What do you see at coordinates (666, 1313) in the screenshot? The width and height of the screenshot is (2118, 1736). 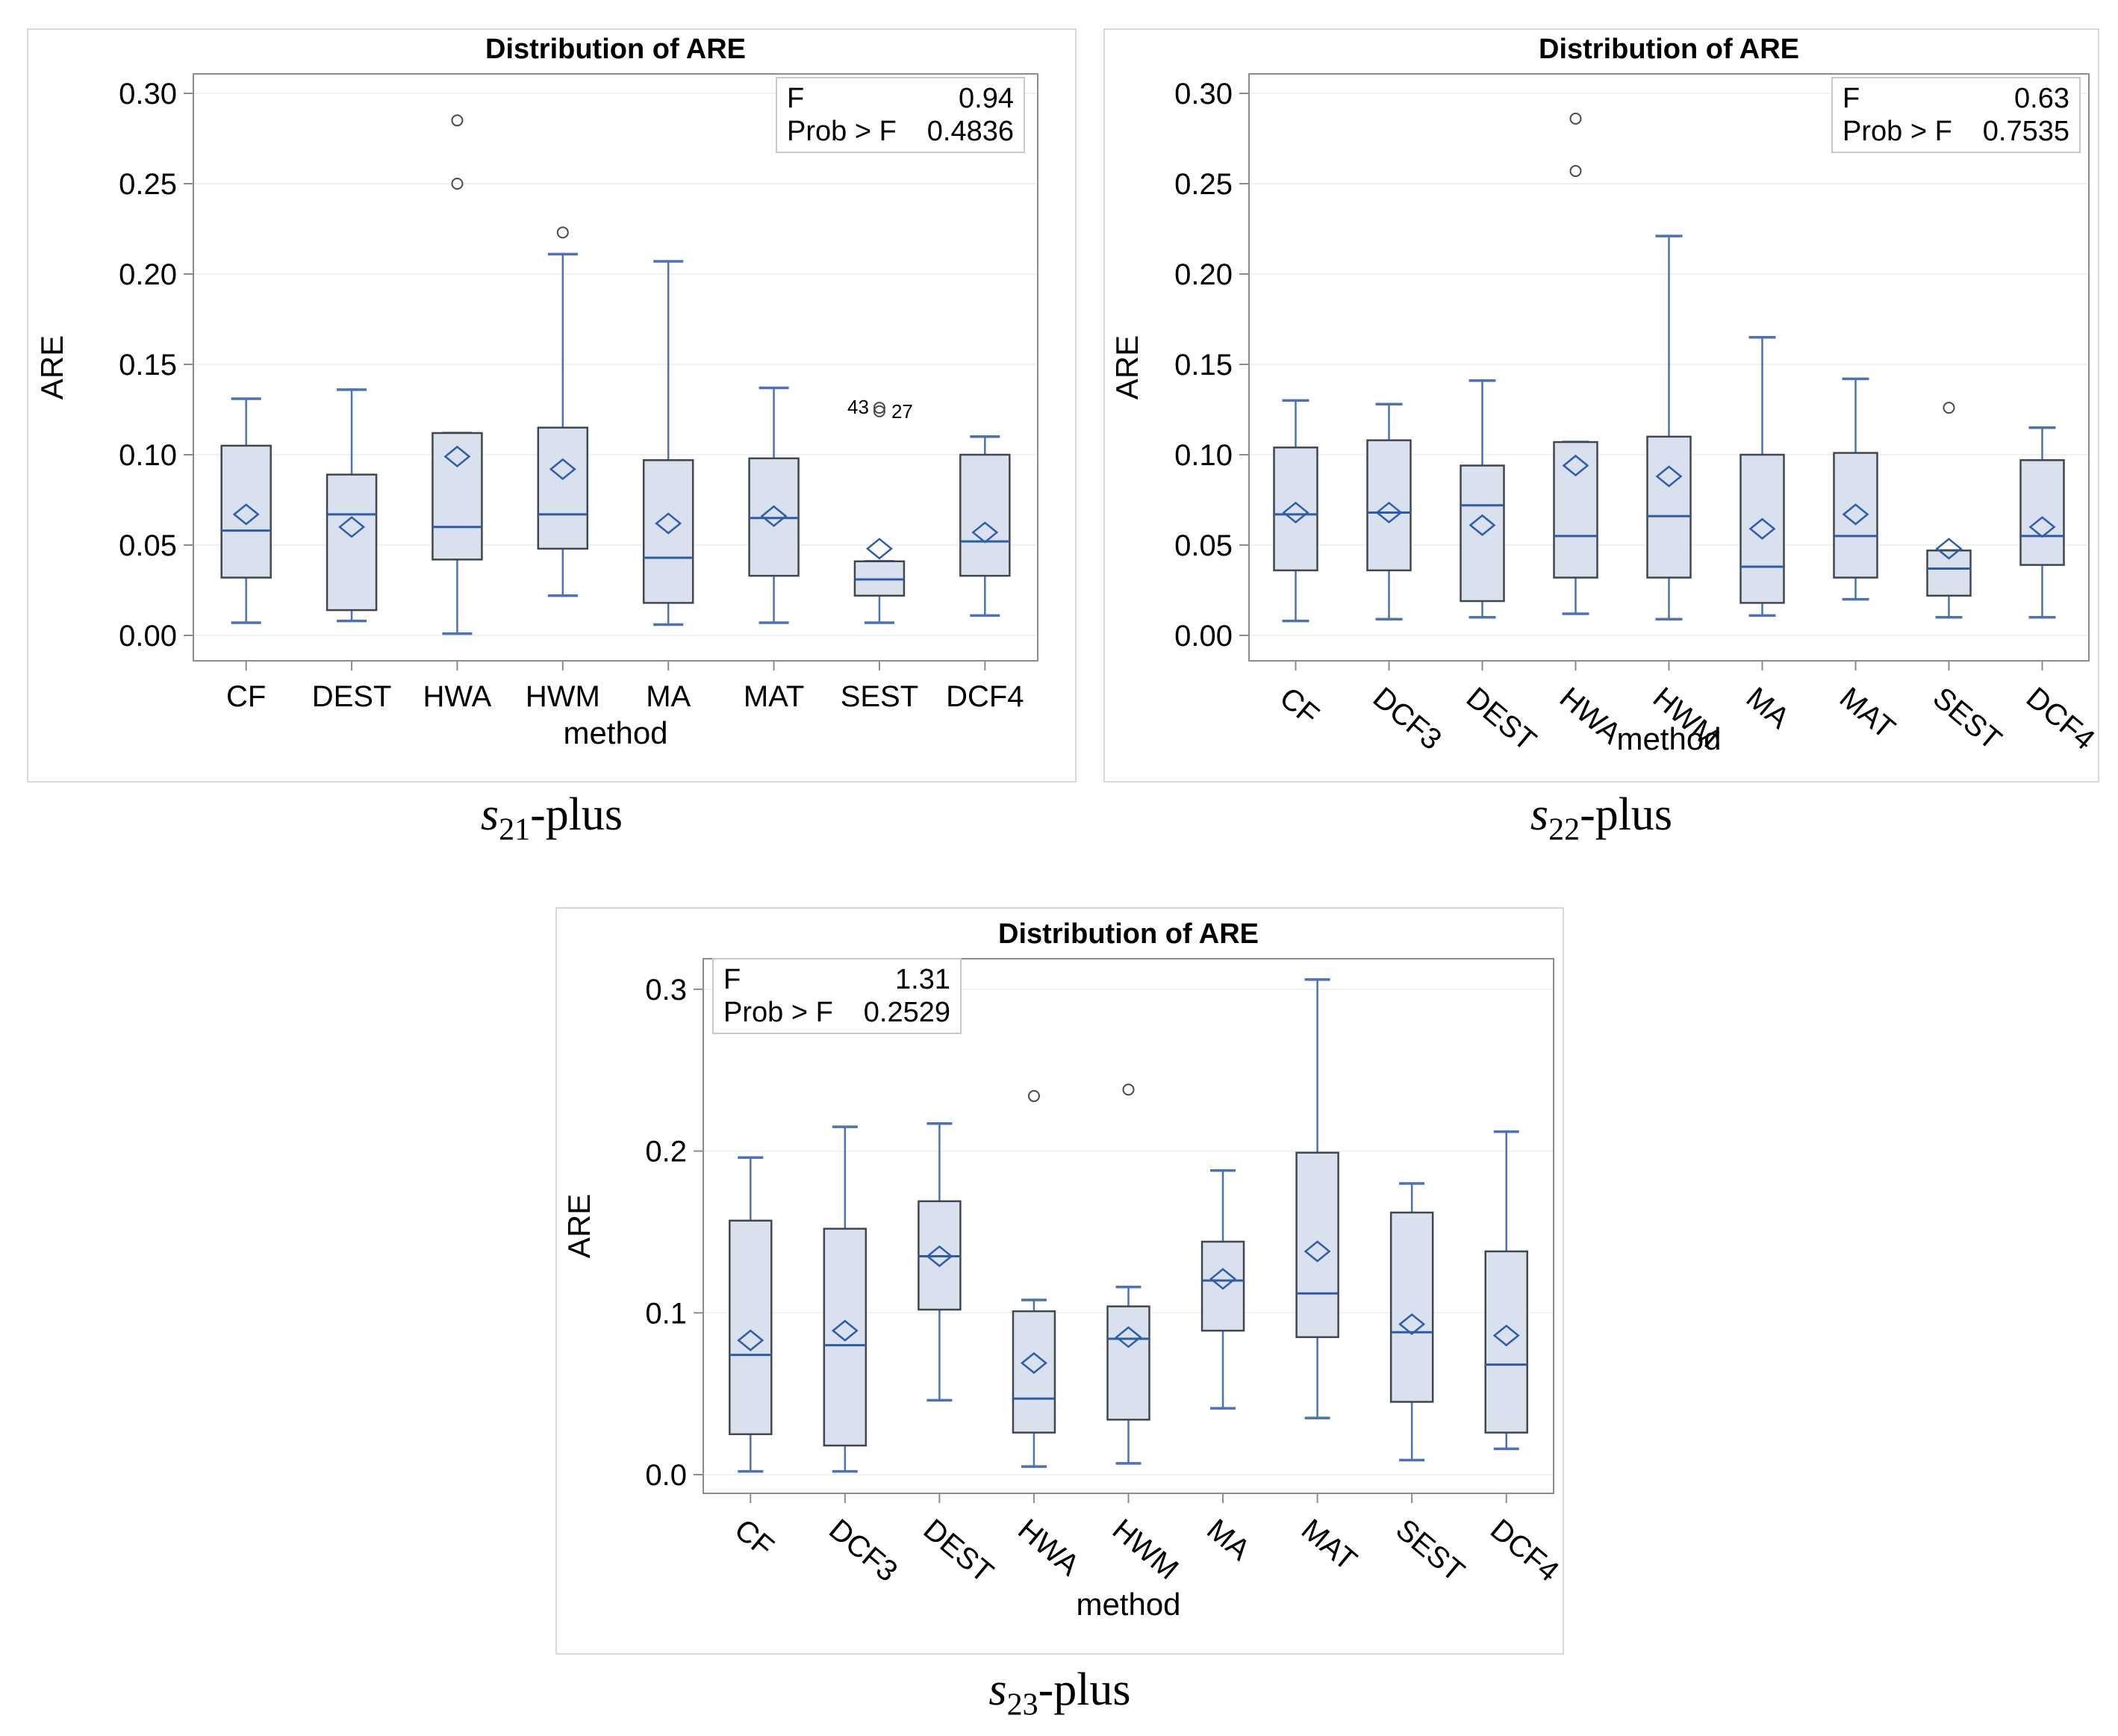 I see `y-tick-label: 0.1` at bounding box center [666, 1313].